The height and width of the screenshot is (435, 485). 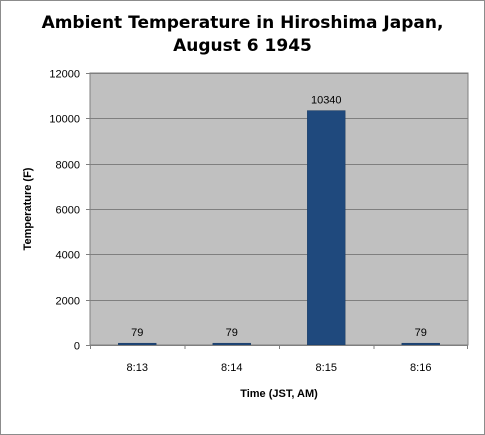 I want to click on chart-title-line-2: August 6 1945, so click(x=242, y=46).